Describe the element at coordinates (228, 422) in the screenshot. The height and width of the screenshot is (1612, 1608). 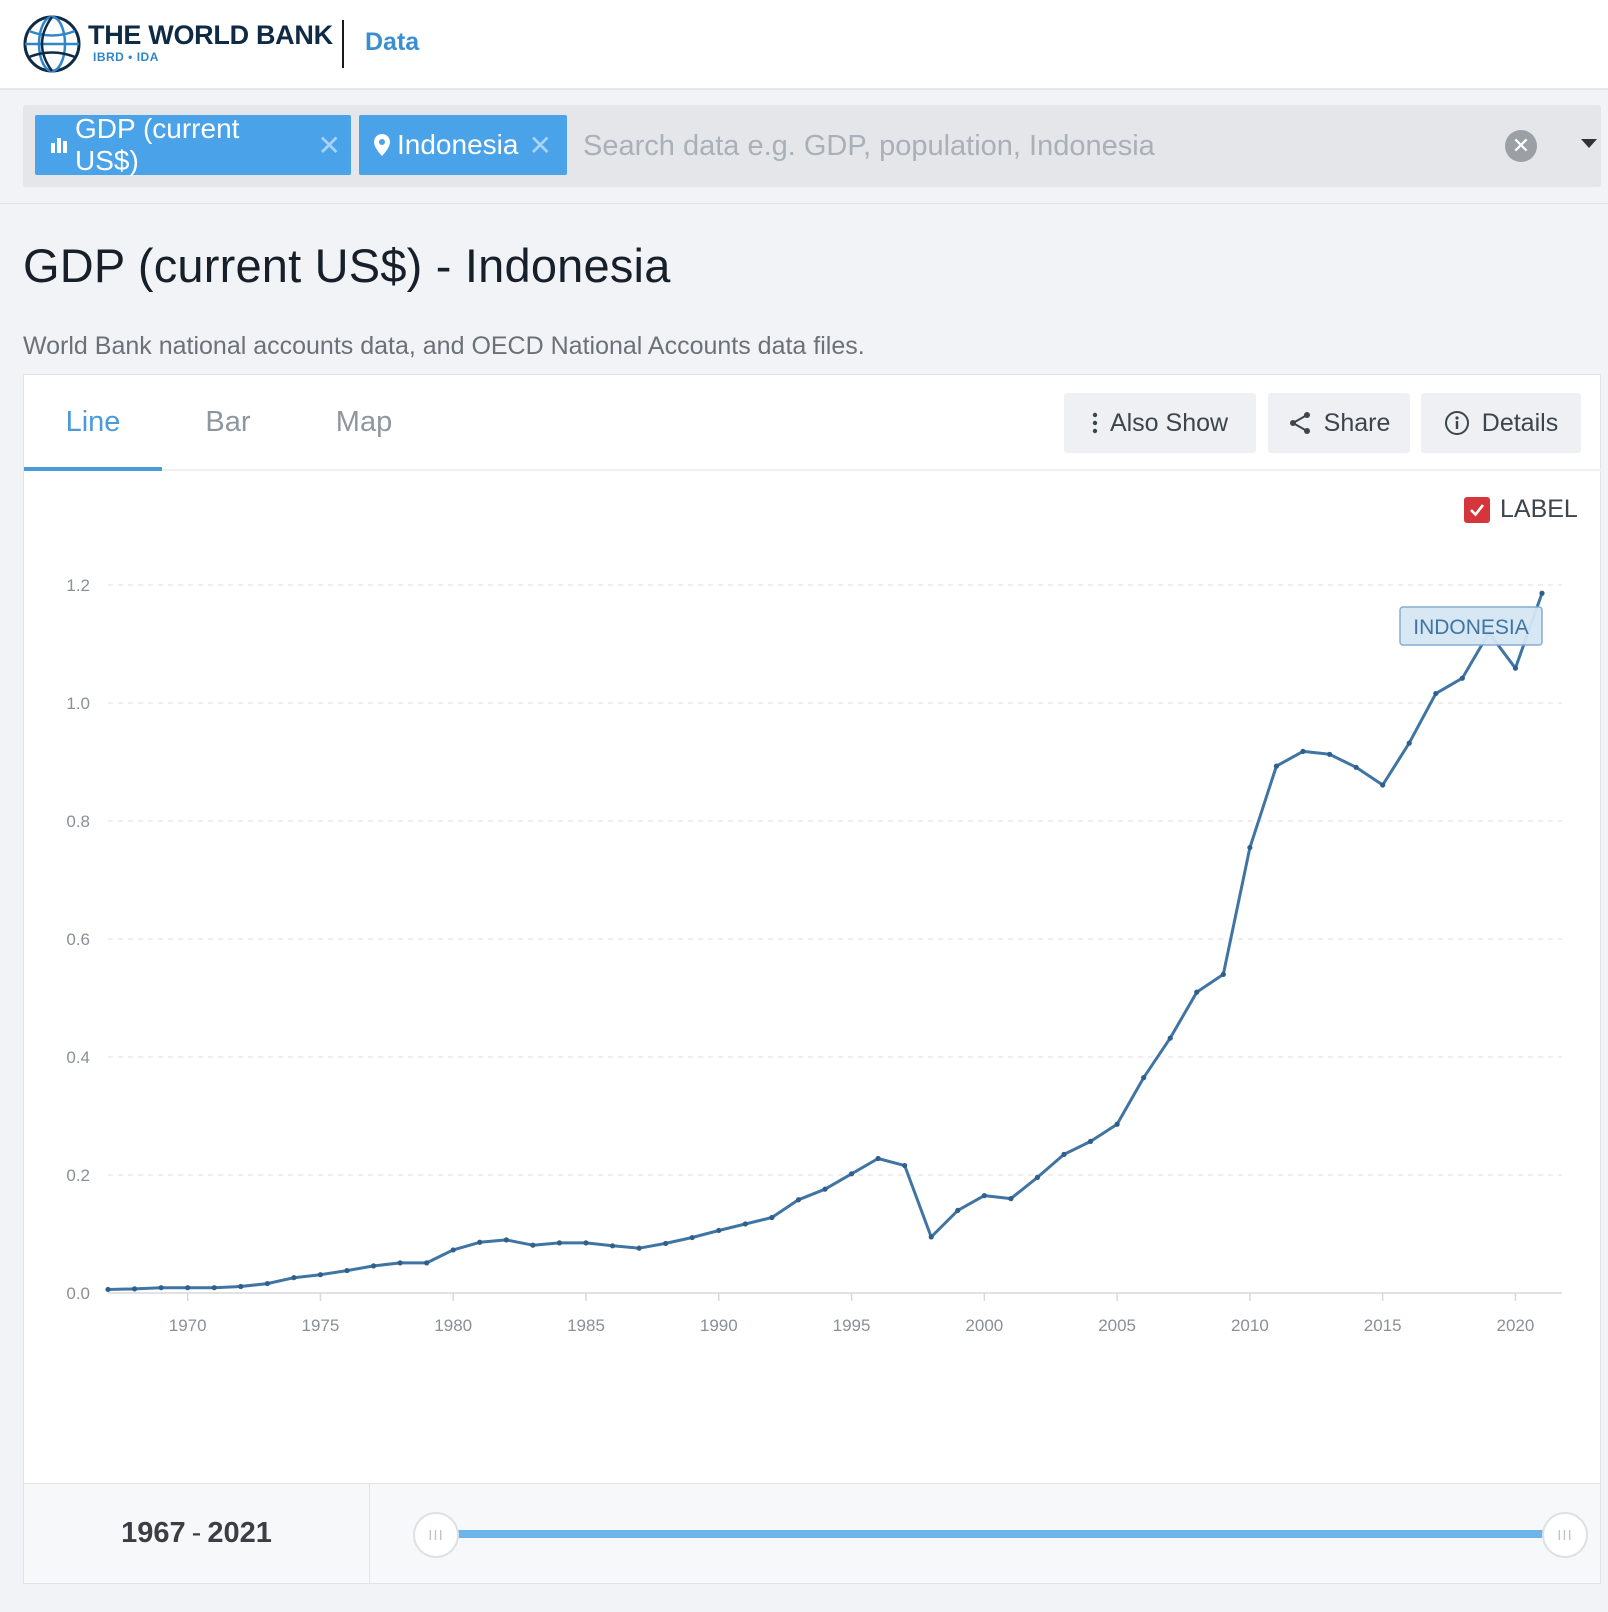
I see `tab-bar: Bar` at that location.